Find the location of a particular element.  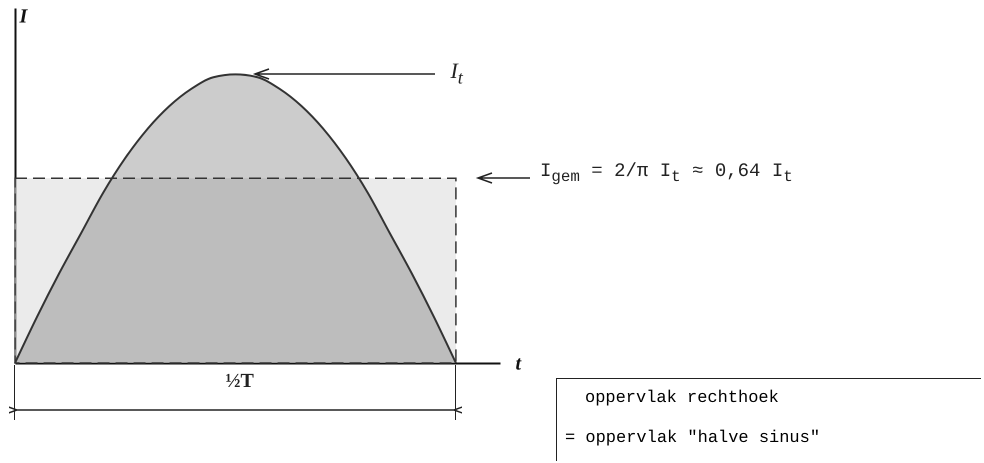

annotation: I$_{t}$ is located at coordinates (456, 73).